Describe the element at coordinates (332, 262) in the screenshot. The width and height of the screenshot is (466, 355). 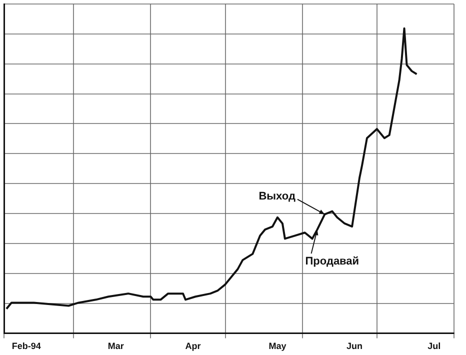
I see `annotation: Продавай` at that location.